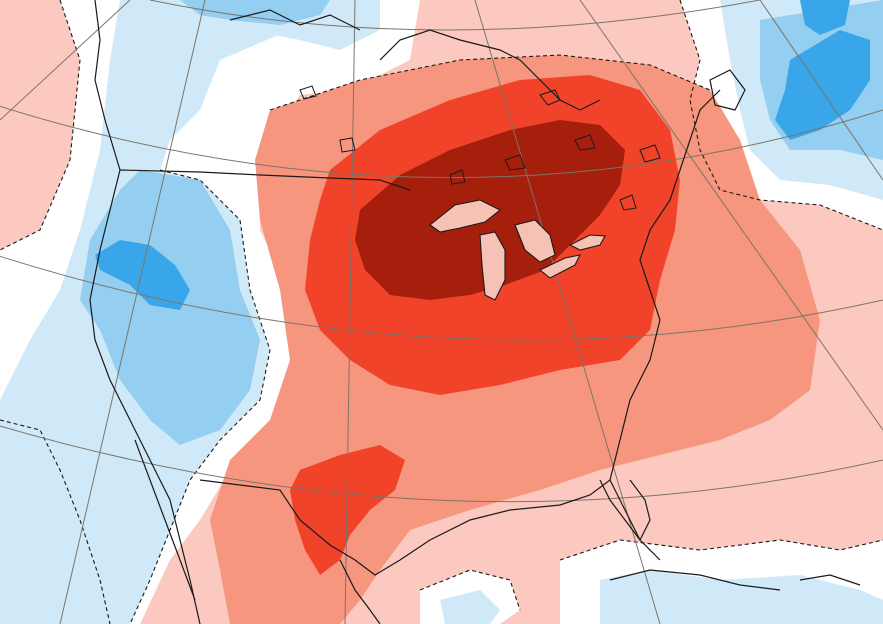 The width and height of the screenshot is (883, 624). I want to click on field-cool-medium-north, so click(255, 12).